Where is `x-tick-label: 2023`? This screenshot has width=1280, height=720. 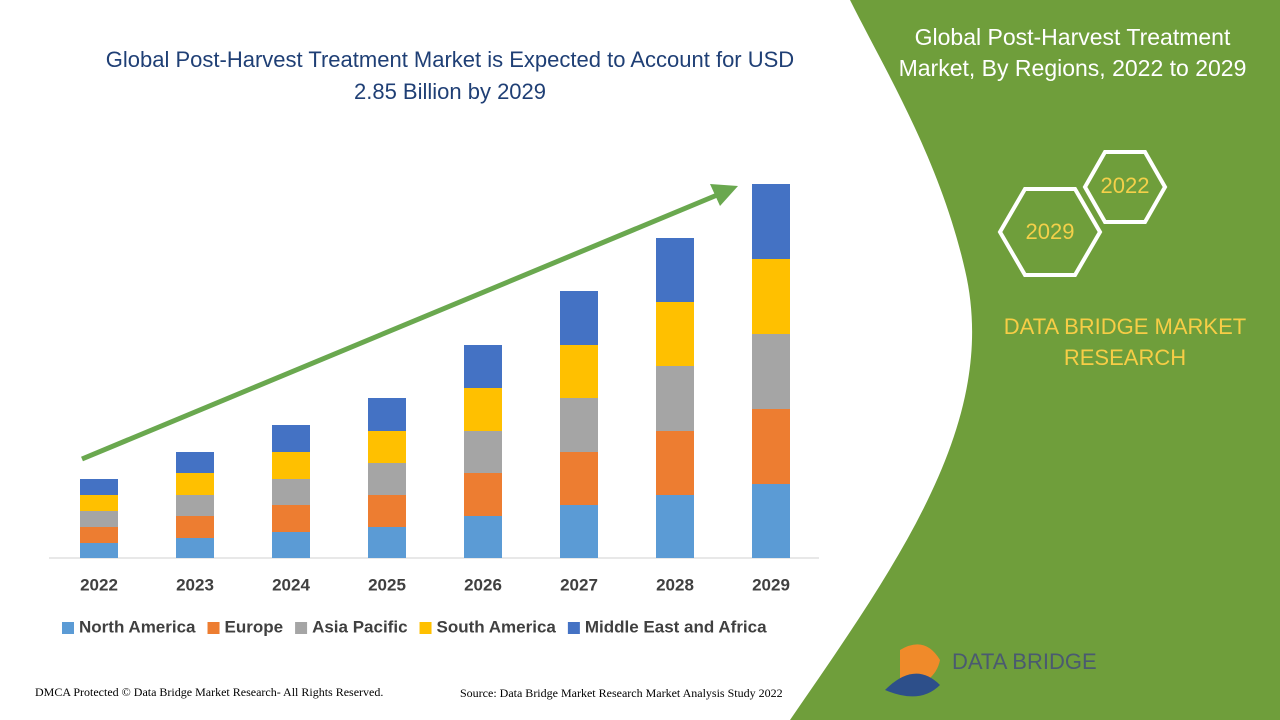
x-tick-label: 2023 is located at coordinates (195, 584).